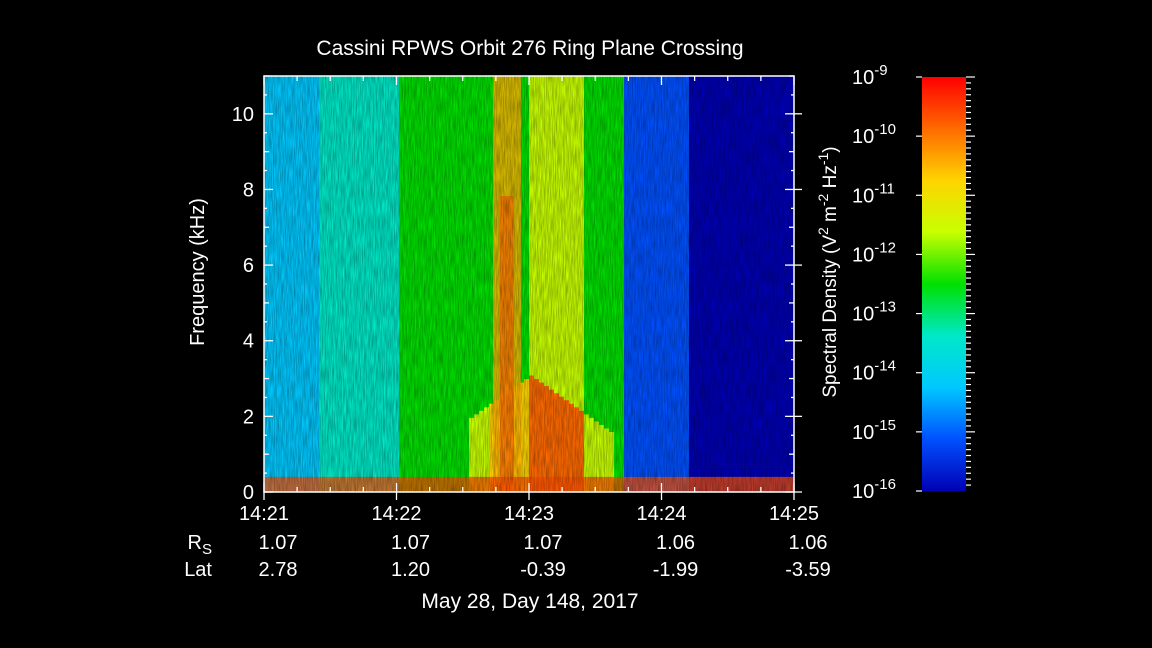 This screenshot has width=1152, height=648. What do you see at coordinates (543, 570) in the screenshot?
I see `ephemeris-value: -0.39` at bounding box center [543, 570].